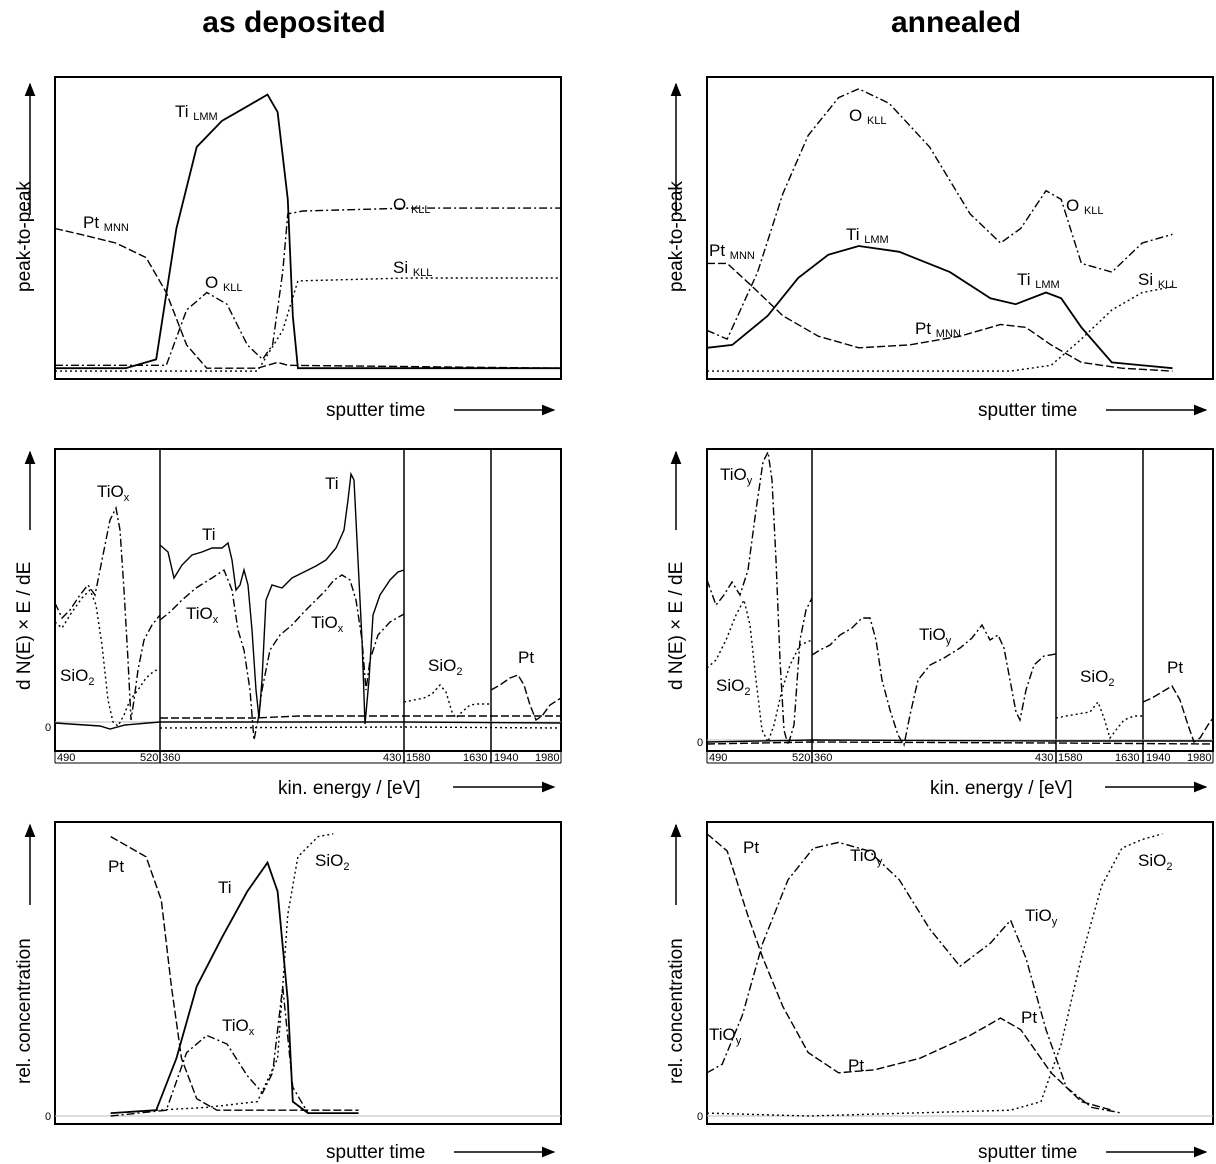 The width and height of the screenshot is (1216, 1164). What do you see at coordinates (475, 758) in the screenshot?
I see `tick-label: 1630` at bounding box center [475, 758].